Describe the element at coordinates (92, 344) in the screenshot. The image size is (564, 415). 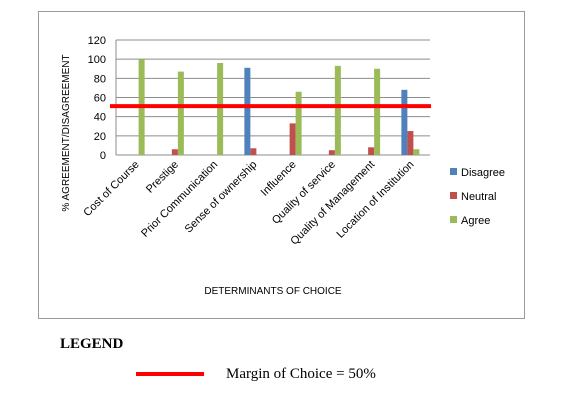
I see `legend-heading: LEGEND` at that location.